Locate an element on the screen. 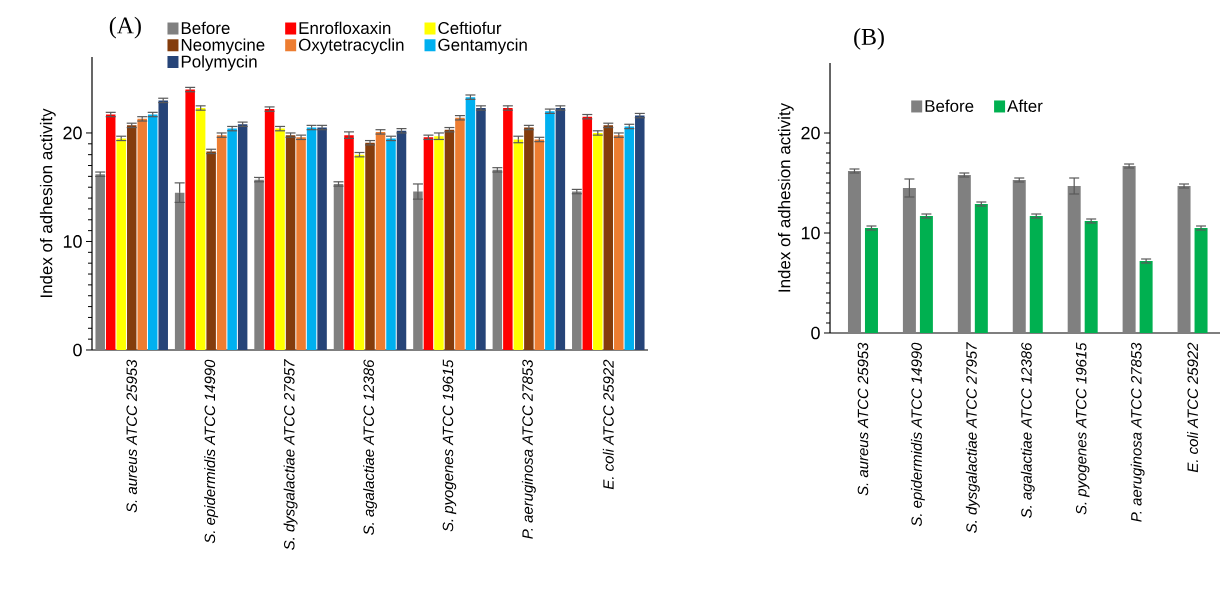 The image size is (1231, 597). legend-label: Enrofloxaxin is located at coordinates (345, 28).